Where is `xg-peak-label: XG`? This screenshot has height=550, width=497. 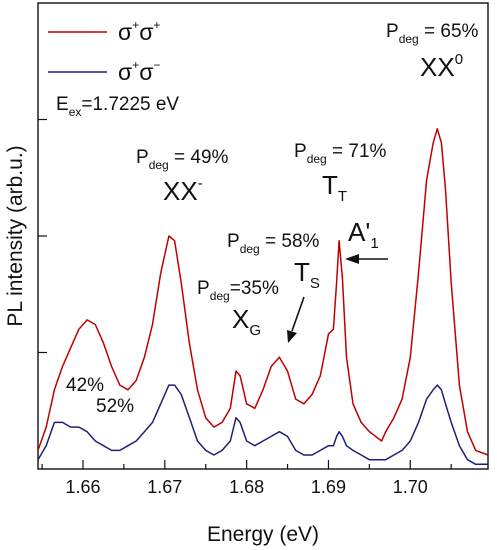
xg-peak-label: XG is located at coordinates (246, 321).